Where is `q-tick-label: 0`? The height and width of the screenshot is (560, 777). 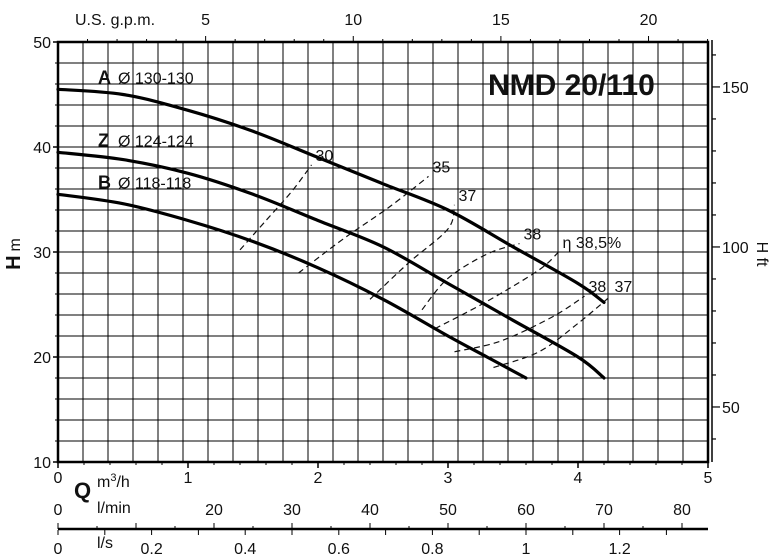 q-tick-label: 0 is located at coordinates (58, 478).